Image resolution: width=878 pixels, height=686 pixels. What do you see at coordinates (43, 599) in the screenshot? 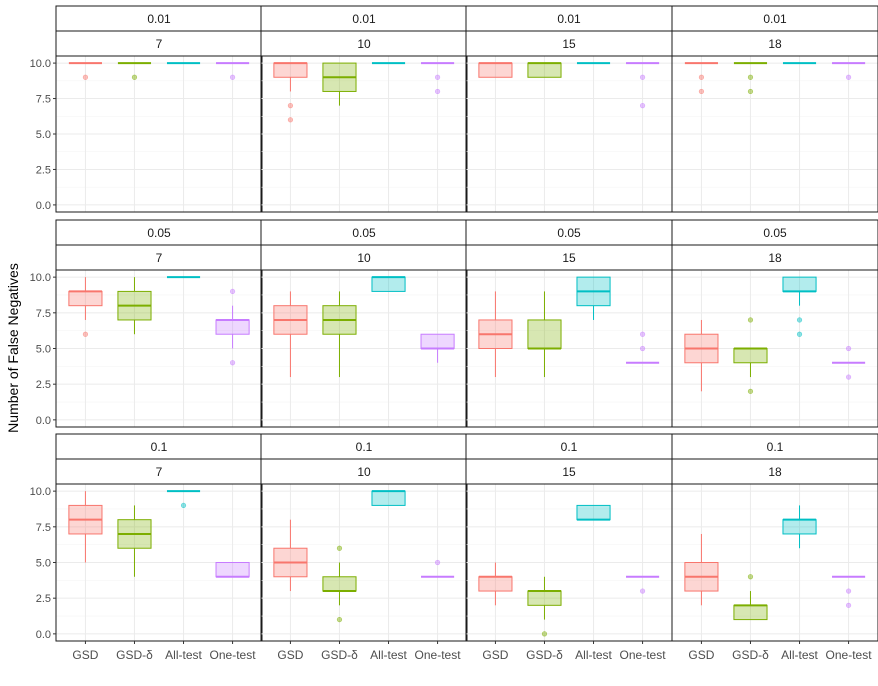
I see `y-tick-label: 2.5` at bounding box center [43, 599].